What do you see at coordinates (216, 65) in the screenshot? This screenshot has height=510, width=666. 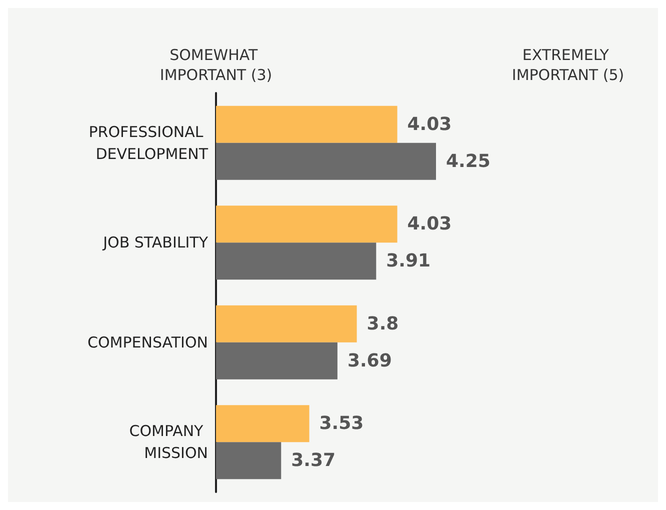 I see `x-tick-label: SOMEWHAT IMPORTANT (3)` at bounding box center [216, 65].